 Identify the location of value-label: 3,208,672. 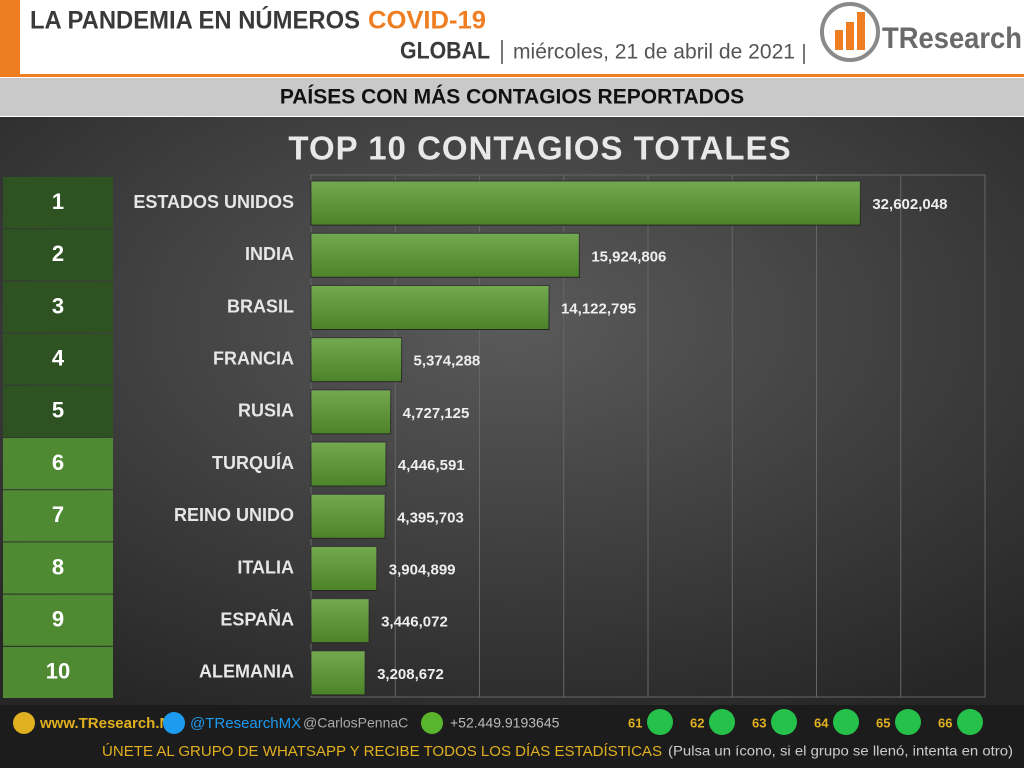
(410, 674).